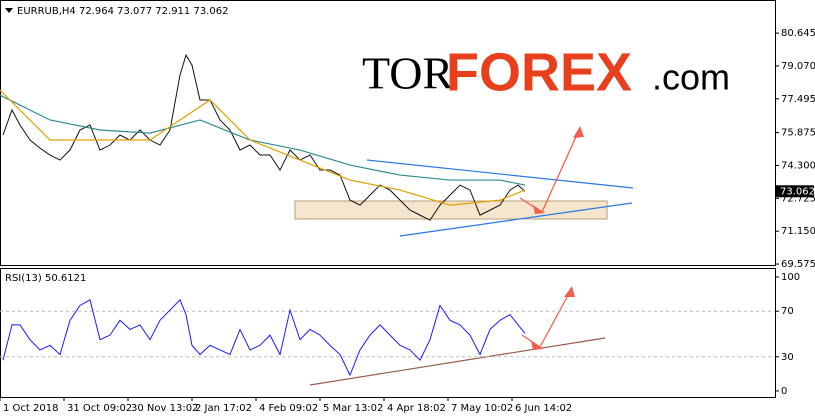 The image size is (815, 419). I want to click on x-tick-label: 7 May 10:02, so click(482, 408).